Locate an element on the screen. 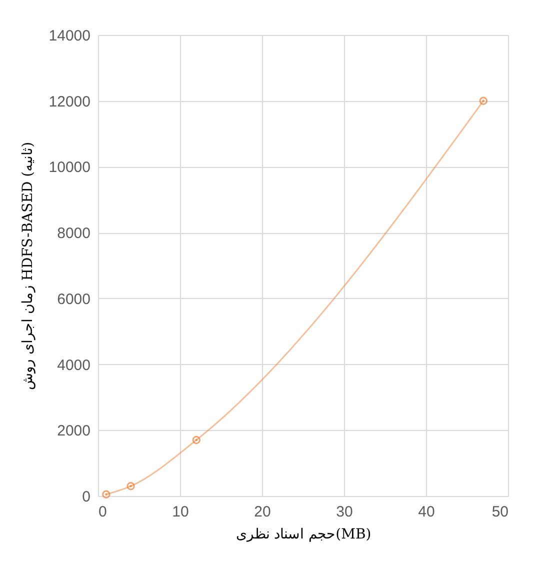  y-tick-label: 10000 is located at coordinates (69, 167).